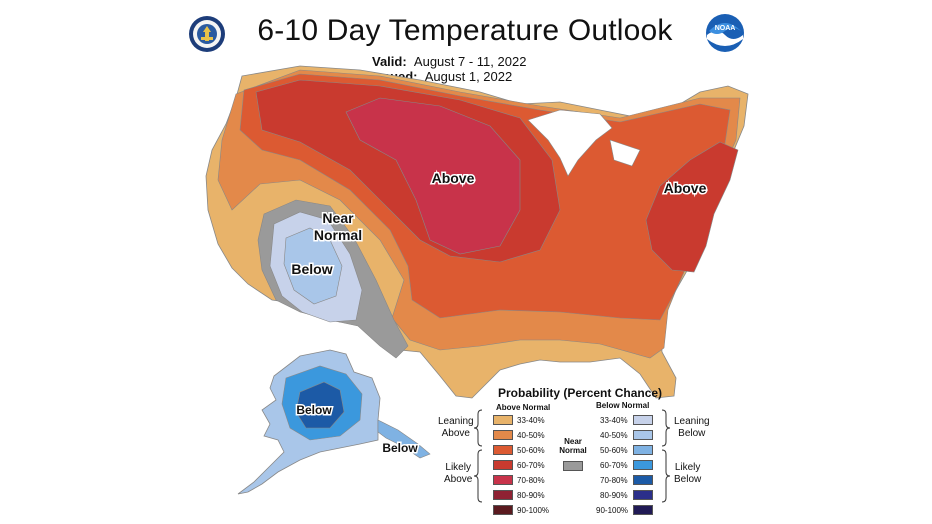 Image resolution: width=932 pixels, height=524 pixels. I want to click on zone-below-40-50-southwest, so click(313, 266).